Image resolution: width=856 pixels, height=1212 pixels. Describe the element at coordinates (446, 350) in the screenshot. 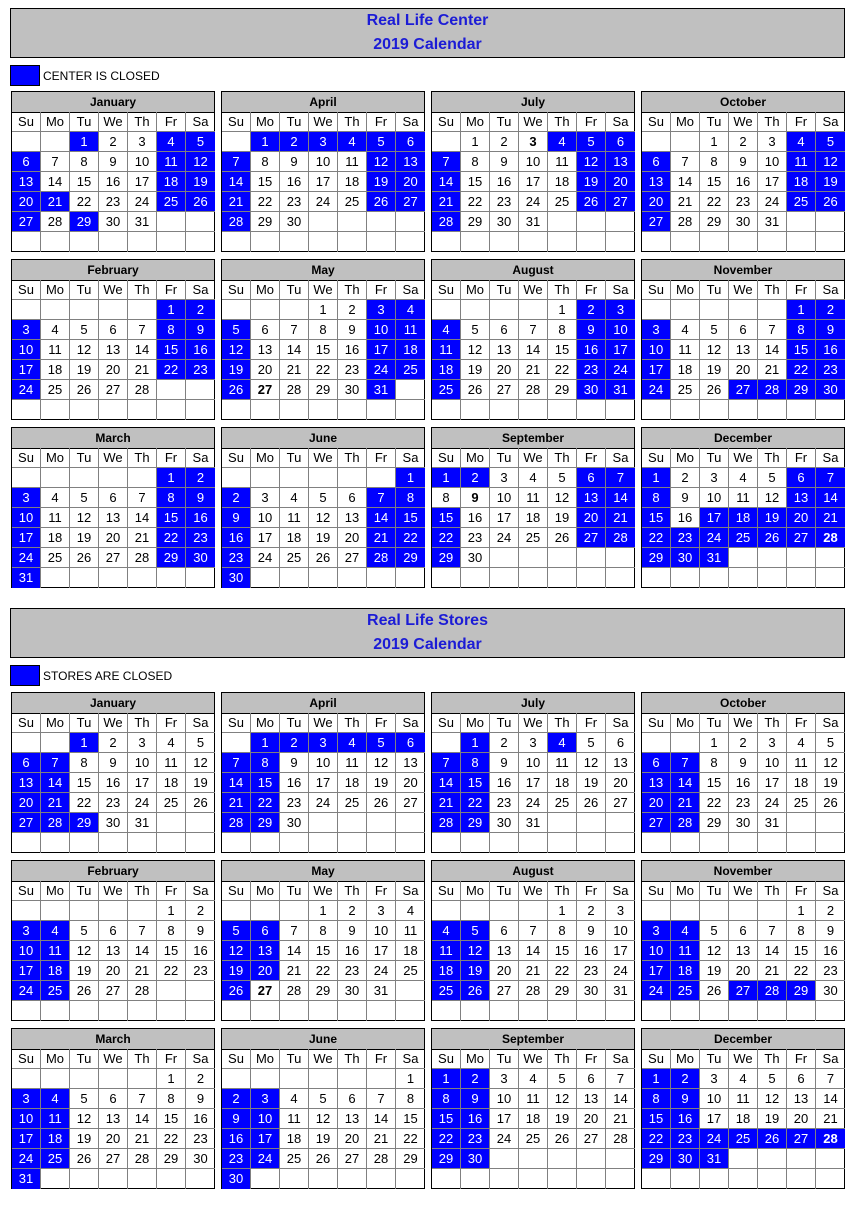

I see `day-cell: 11` at that location.